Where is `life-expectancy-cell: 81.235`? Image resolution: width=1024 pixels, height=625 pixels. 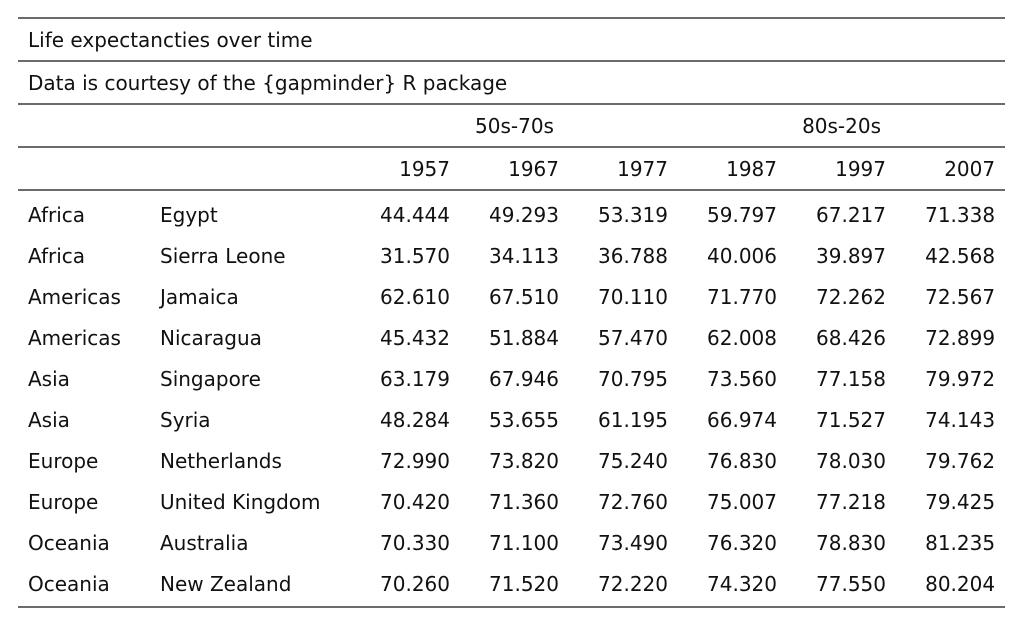 life-expectancy-cell: 81.235 is located at coordinates (960, 542).